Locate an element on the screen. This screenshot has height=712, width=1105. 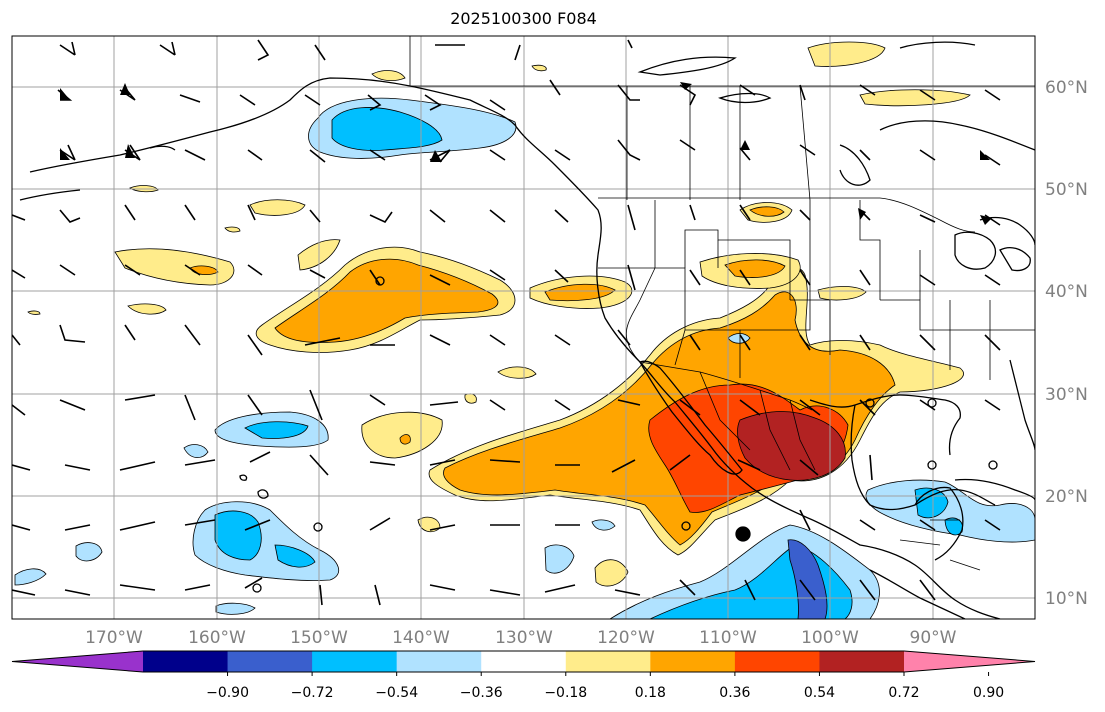
contour-royalblue-epac is located at coordinates (807, 579).